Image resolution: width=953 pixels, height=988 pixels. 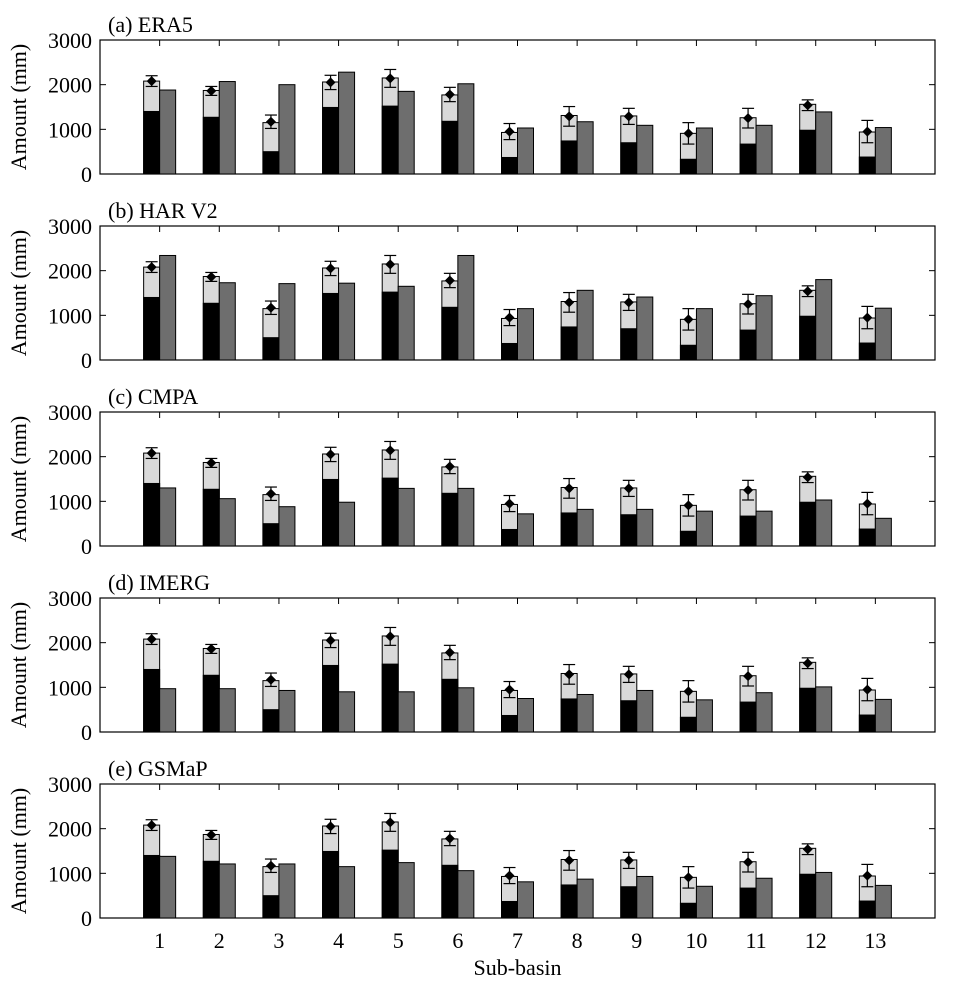 I want to click on x-tick-label: 3, so click(x=278, y=940).